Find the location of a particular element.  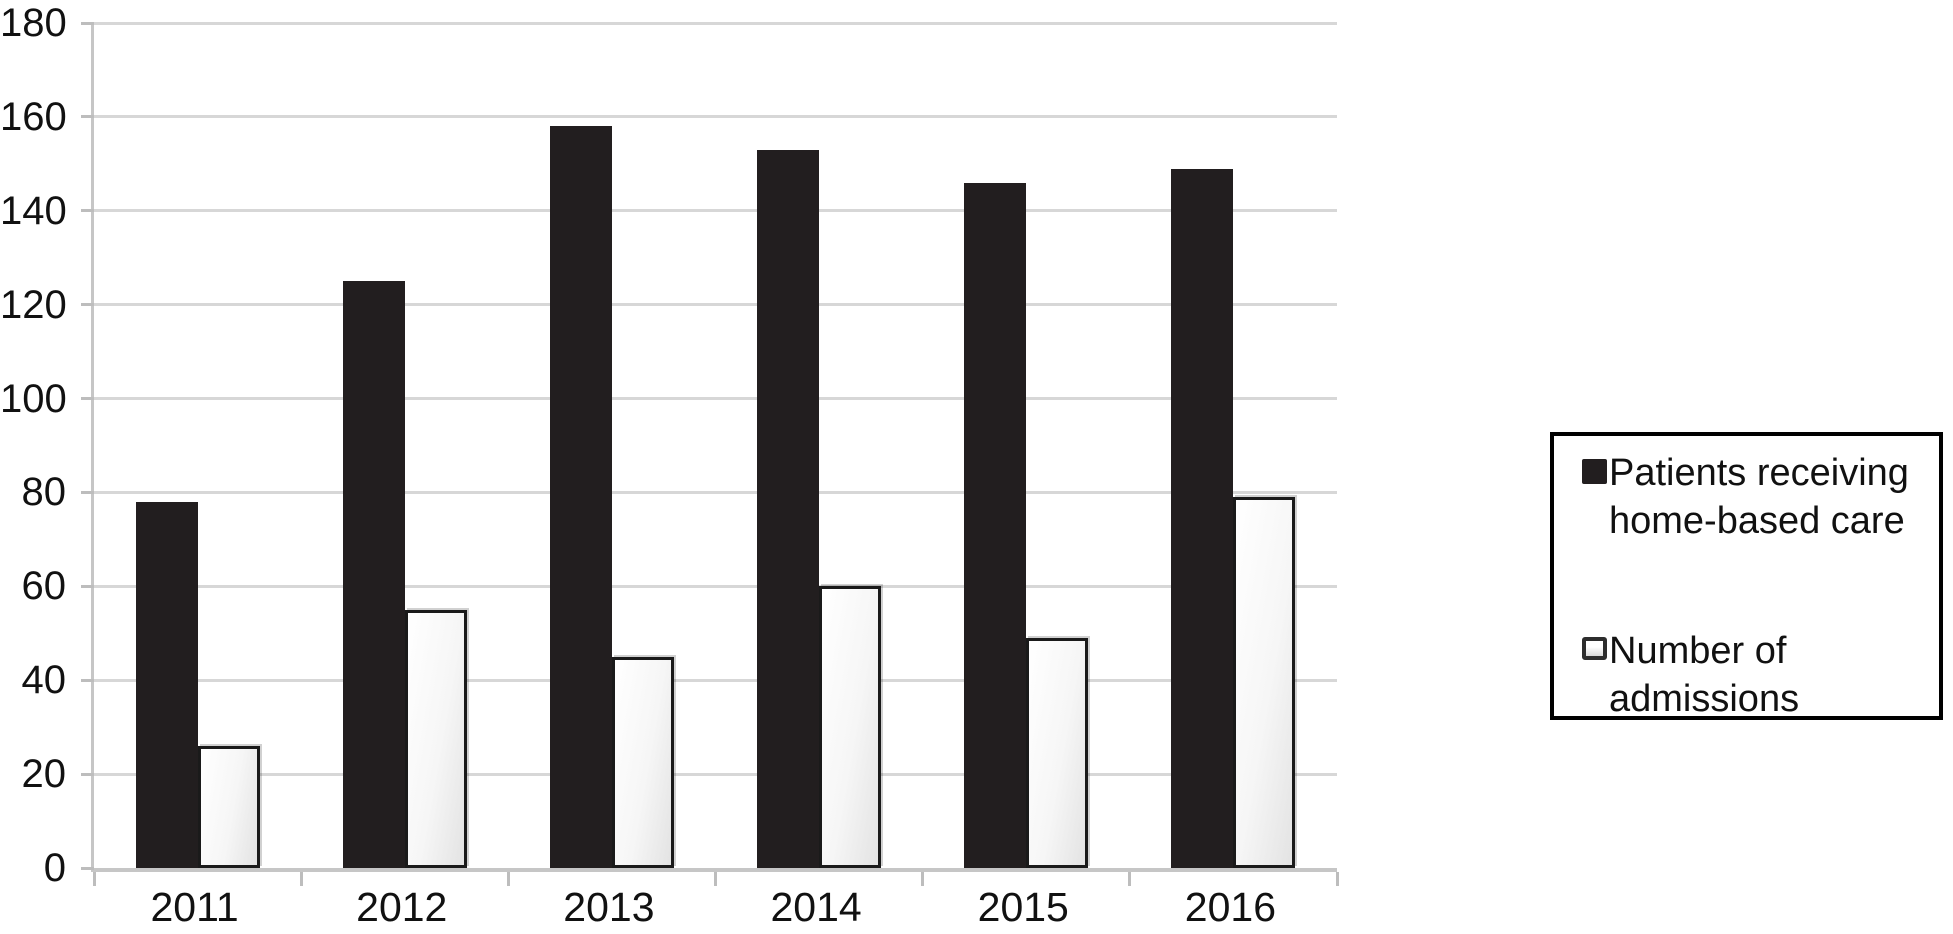

bar-patients-2012 is located at coordinates (373, 574).